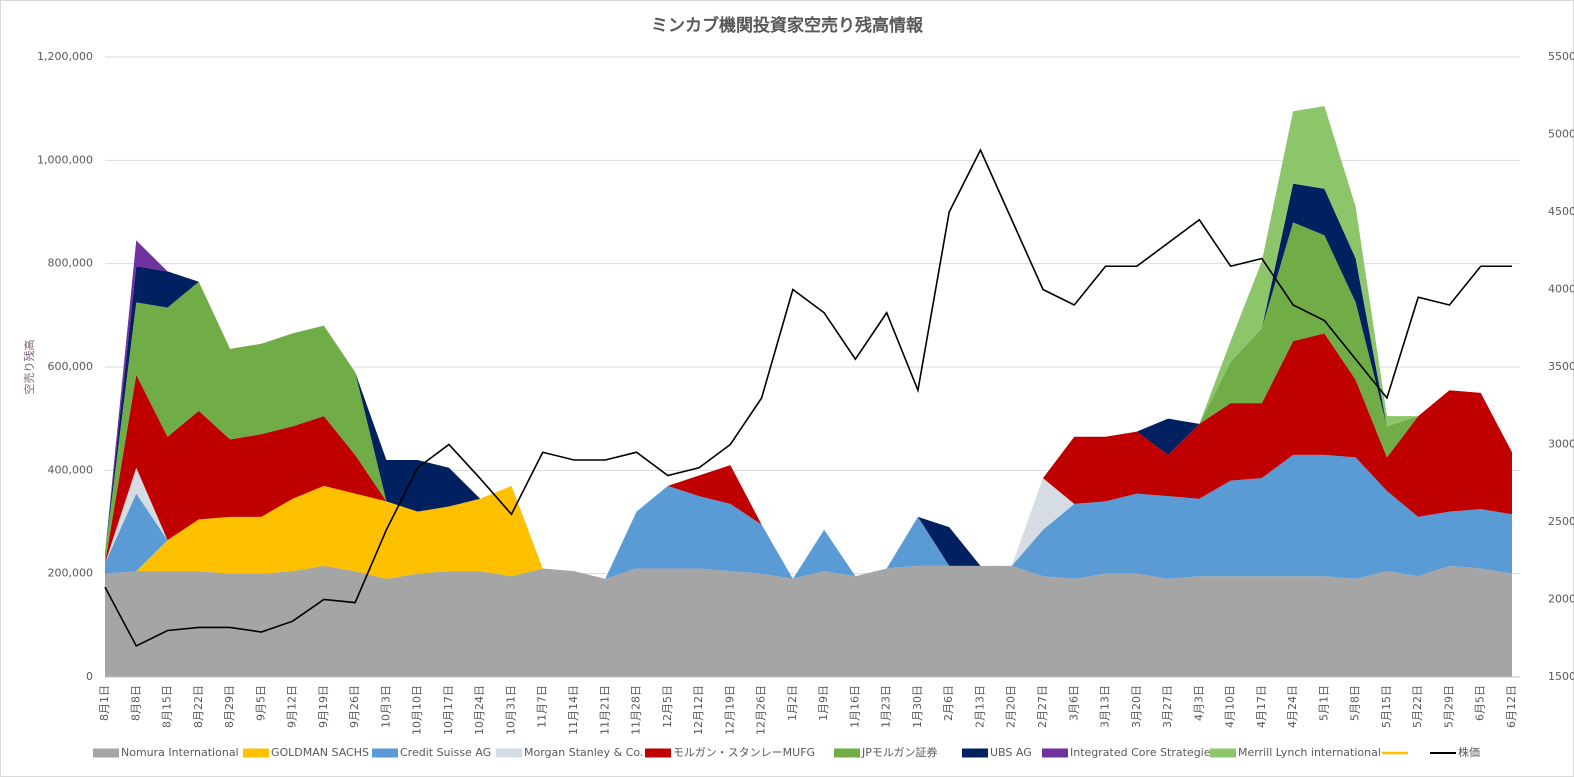 The width and height of the screenshot is (1574, 777). Describe the element at coordinates (320, 752) in the screenshot. I see `legend-label: GOLDMAN SACHS` at that location.